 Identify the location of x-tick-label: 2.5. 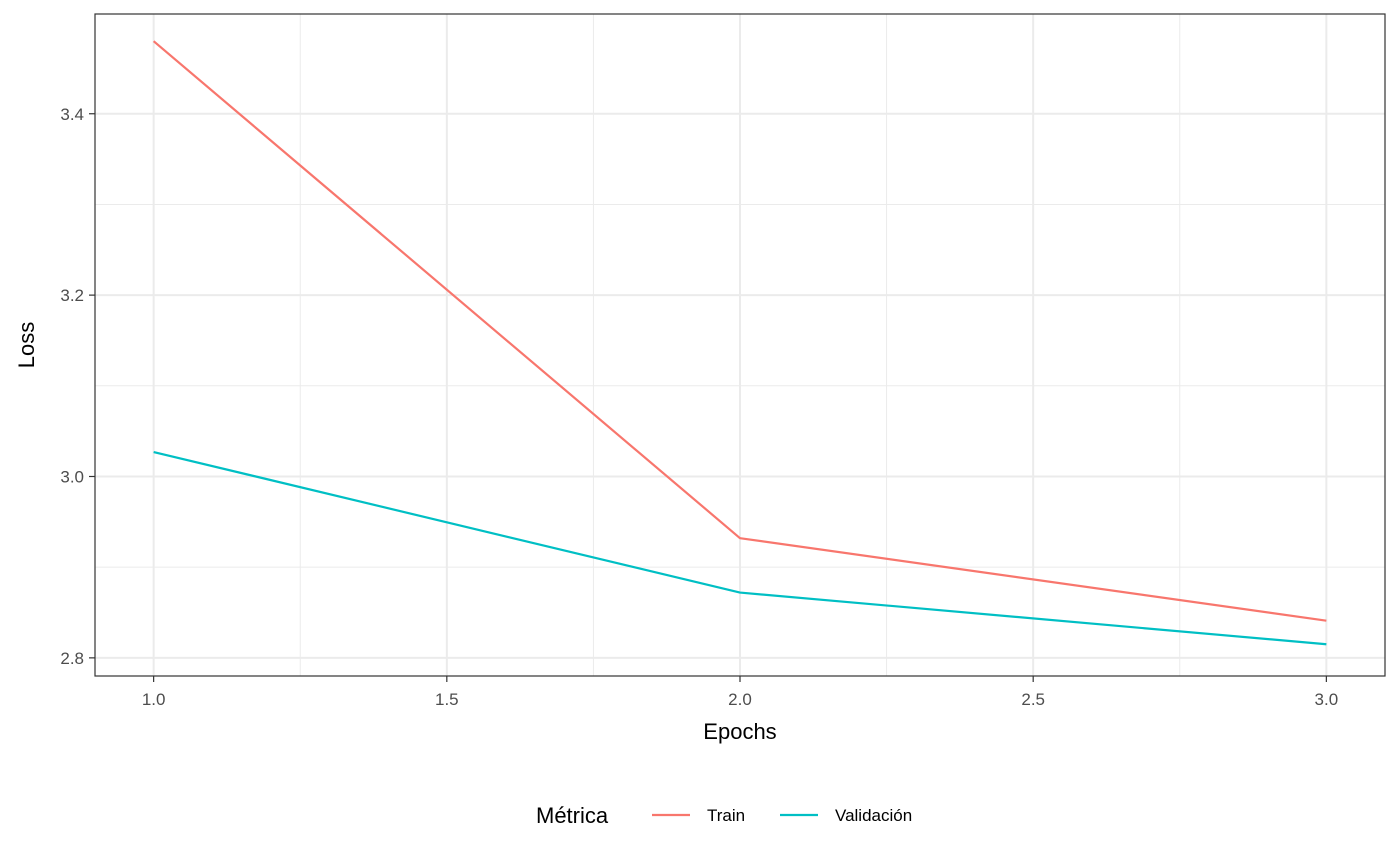
(1033, 699).